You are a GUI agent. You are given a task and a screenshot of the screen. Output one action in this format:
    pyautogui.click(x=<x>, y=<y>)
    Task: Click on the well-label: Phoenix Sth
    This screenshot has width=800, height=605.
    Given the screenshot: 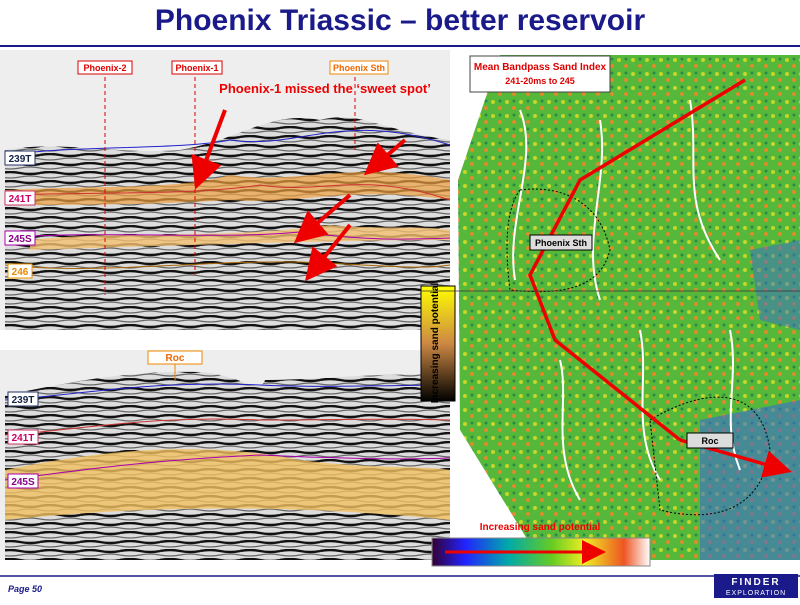 What is the action you would take?
    pyautogui.click(x=359, y=68)
    